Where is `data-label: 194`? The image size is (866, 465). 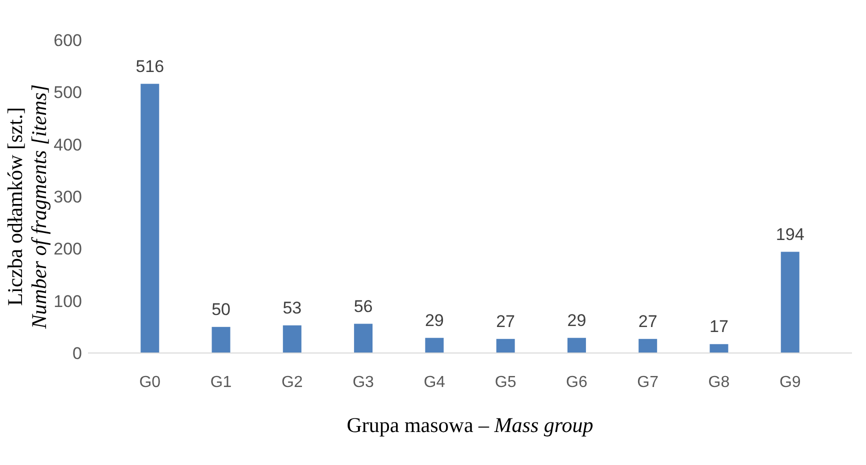
data-label: 194 is located at coordinates (790, 234).